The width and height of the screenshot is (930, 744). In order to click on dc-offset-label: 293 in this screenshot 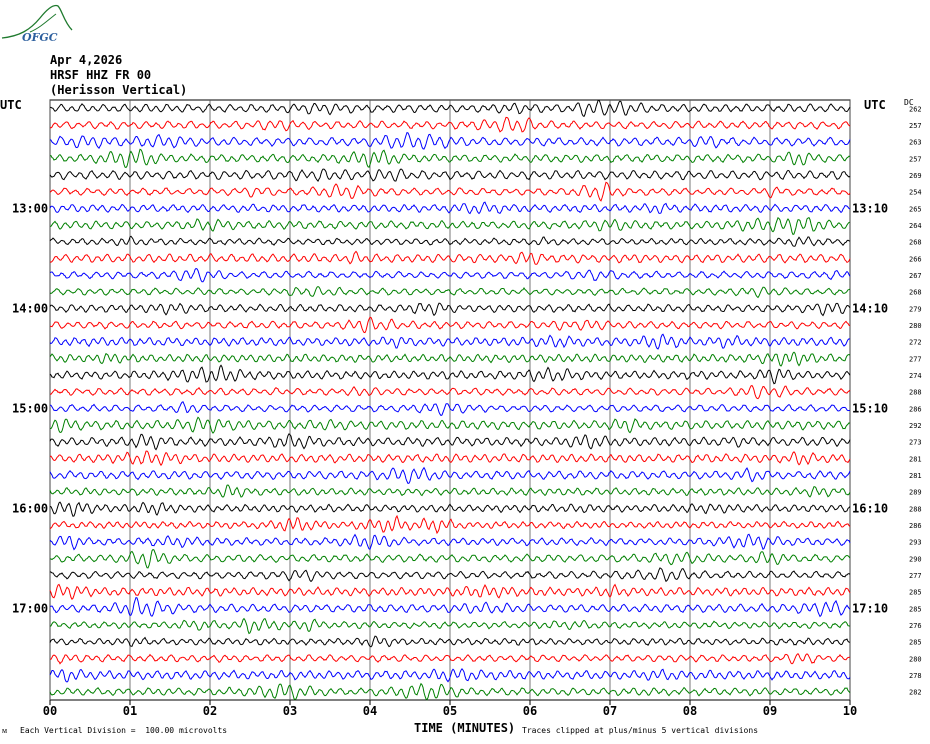, I will do `click(915, 543)`.